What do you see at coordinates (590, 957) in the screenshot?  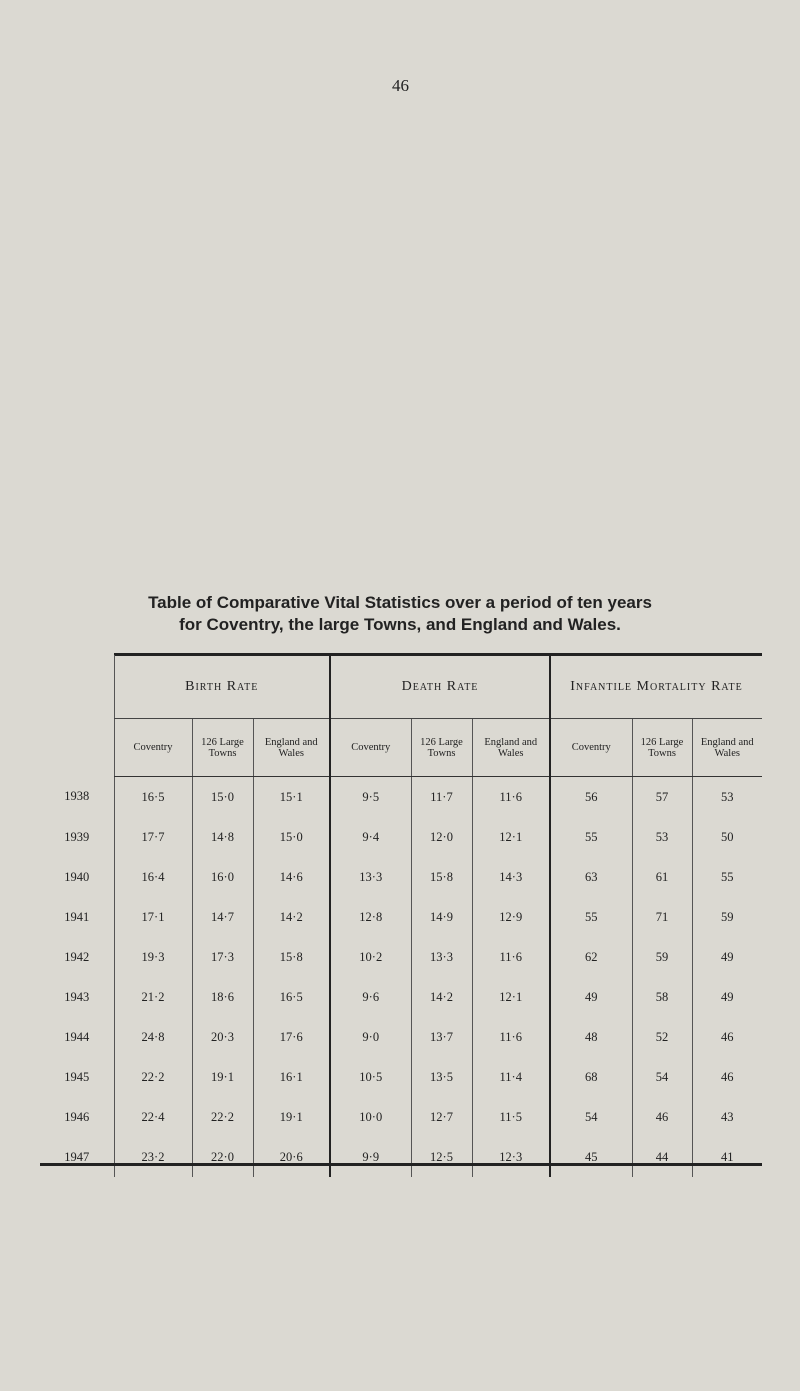 I see `value-cell: 62` at bounding box center [590, 957].